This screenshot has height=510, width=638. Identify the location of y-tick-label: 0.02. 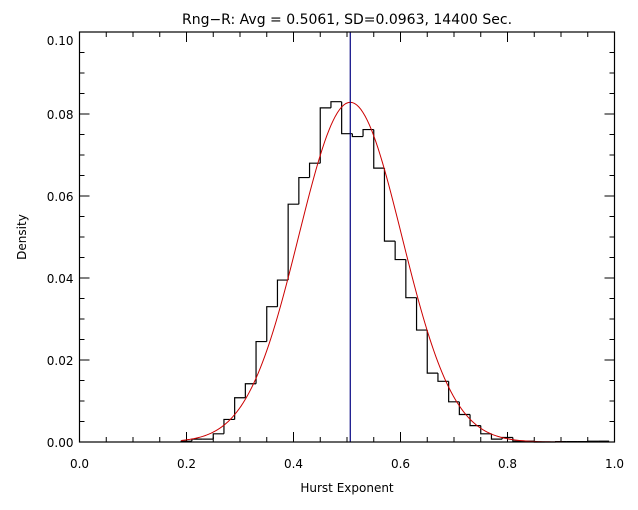
(60, 361).